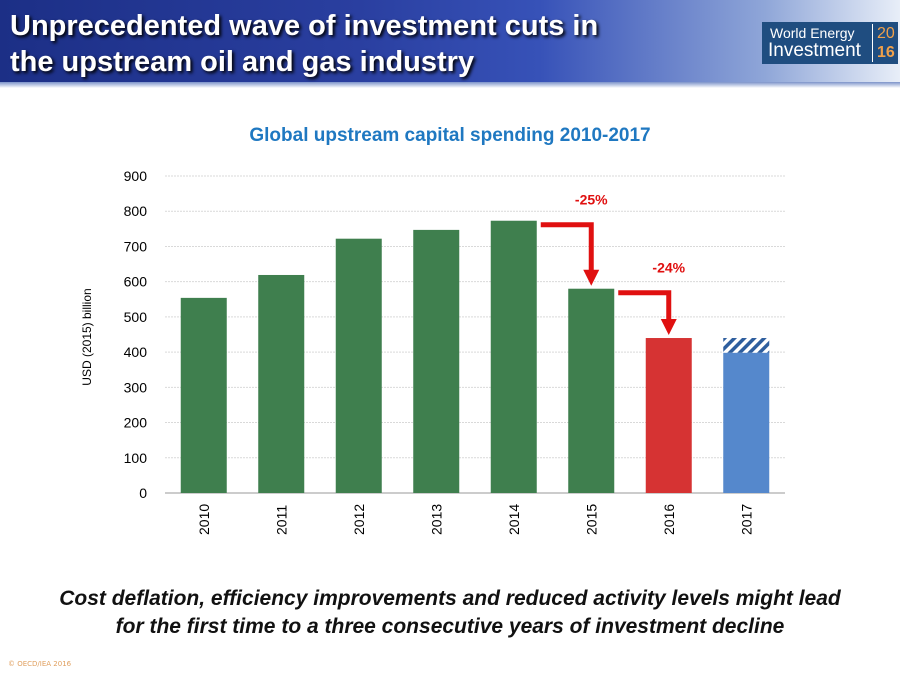 The image size is (900, 675). What do you see at coordinates (514, 519) in the screenshot?
I see `x-tick-label: 2014` at bounding box center [514, 519].